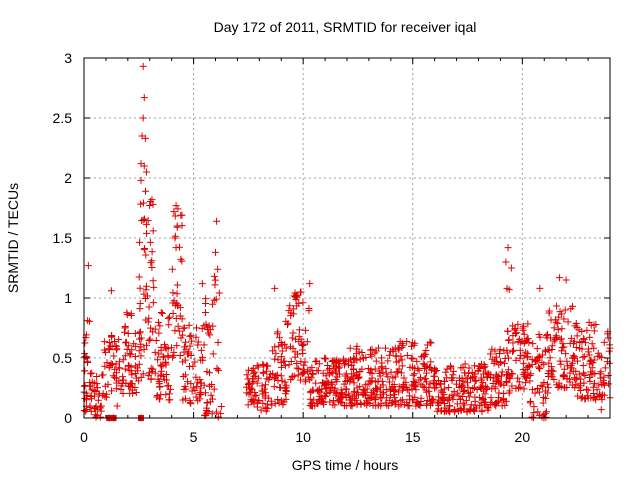 This screenshot has width=640, height=480. What do you see at coordinates (63, 238) in the screenshot?
I see `y-tick-label: 1.5` at bounding box center [63, 238].